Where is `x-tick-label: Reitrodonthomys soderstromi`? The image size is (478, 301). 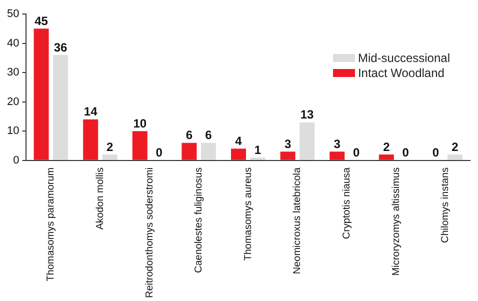 x-tick-label: Reitrodonthomys soderstromi is located at coordinates (150, 232).